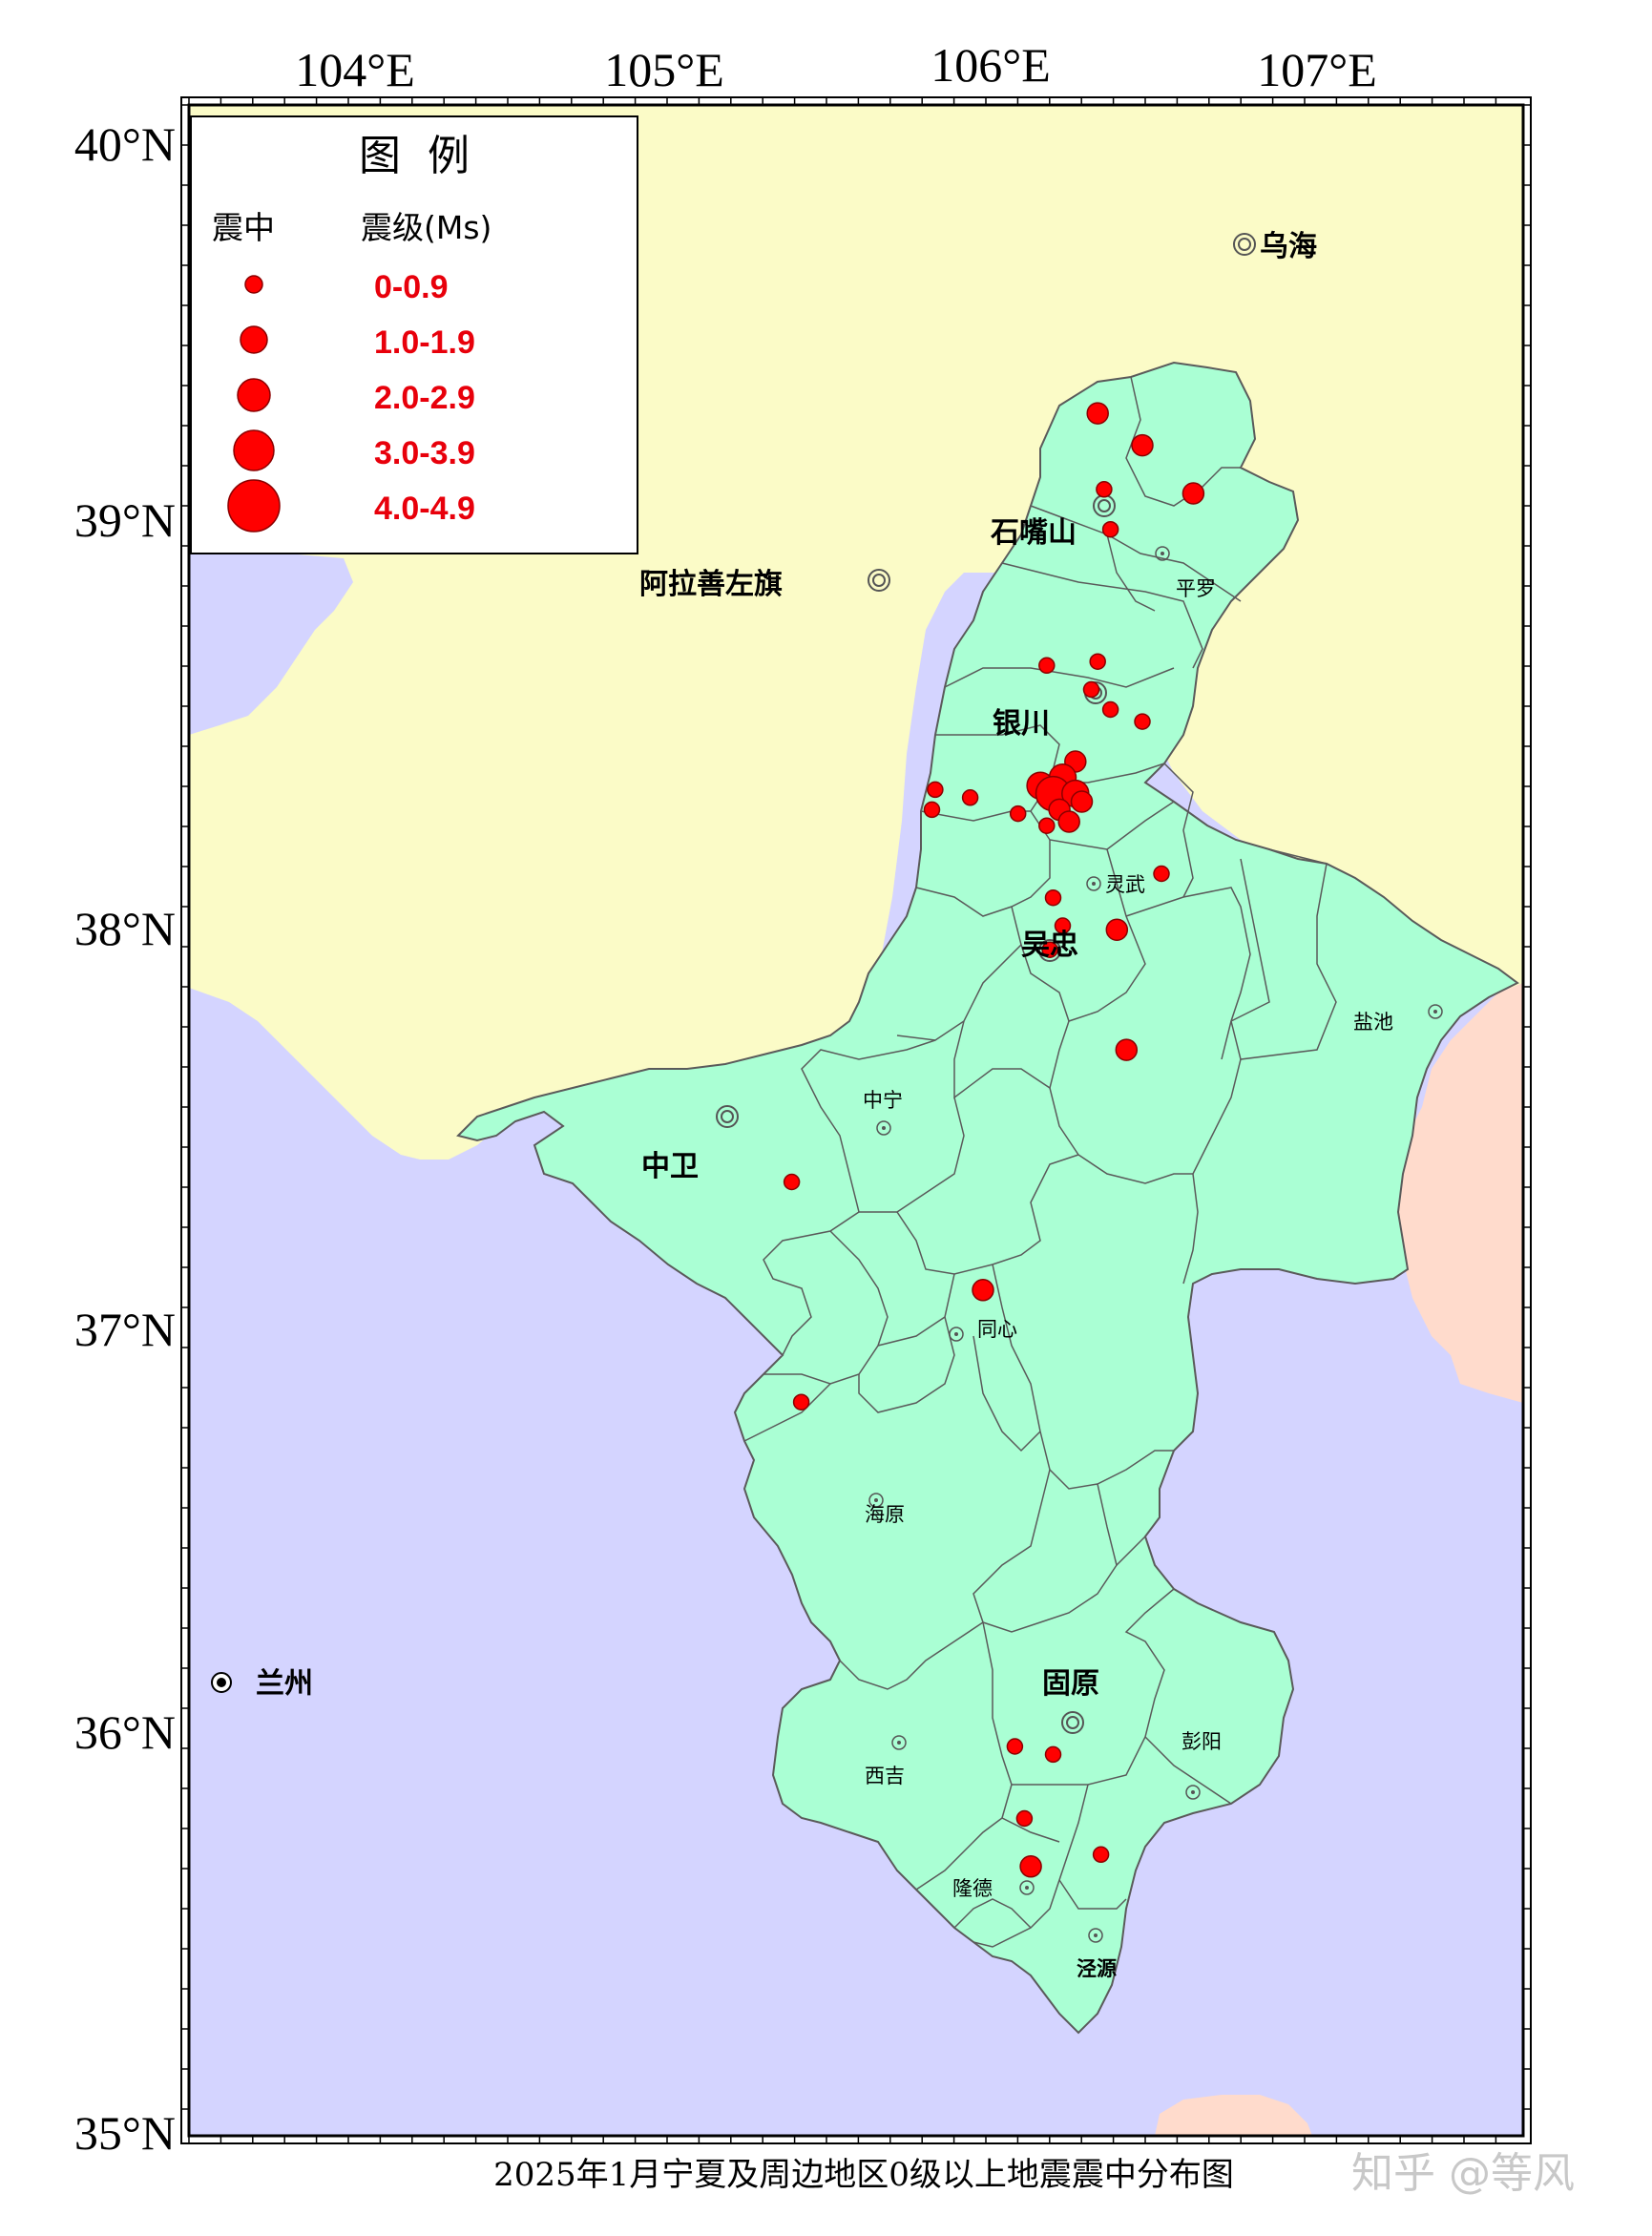 The width and height of the screenshot is (1652, 2236). Describe the element at coordinates (879, 580) in the screenshot. I see `city-marker-alxa` at that location.